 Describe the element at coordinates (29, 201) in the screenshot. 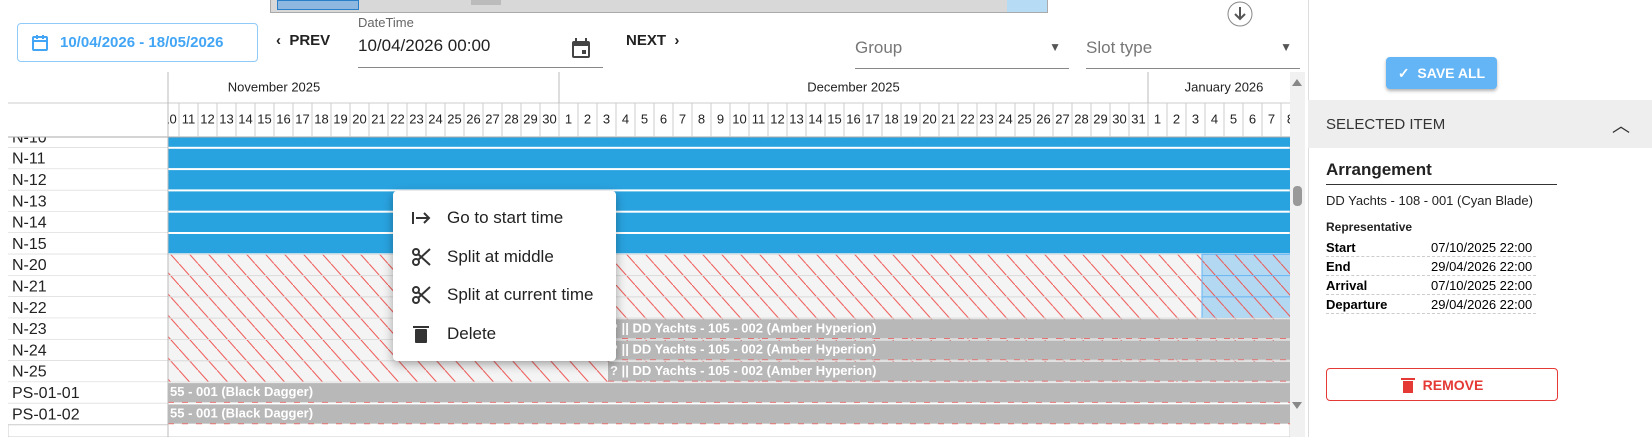

I see `row-label: N-13` at that location.